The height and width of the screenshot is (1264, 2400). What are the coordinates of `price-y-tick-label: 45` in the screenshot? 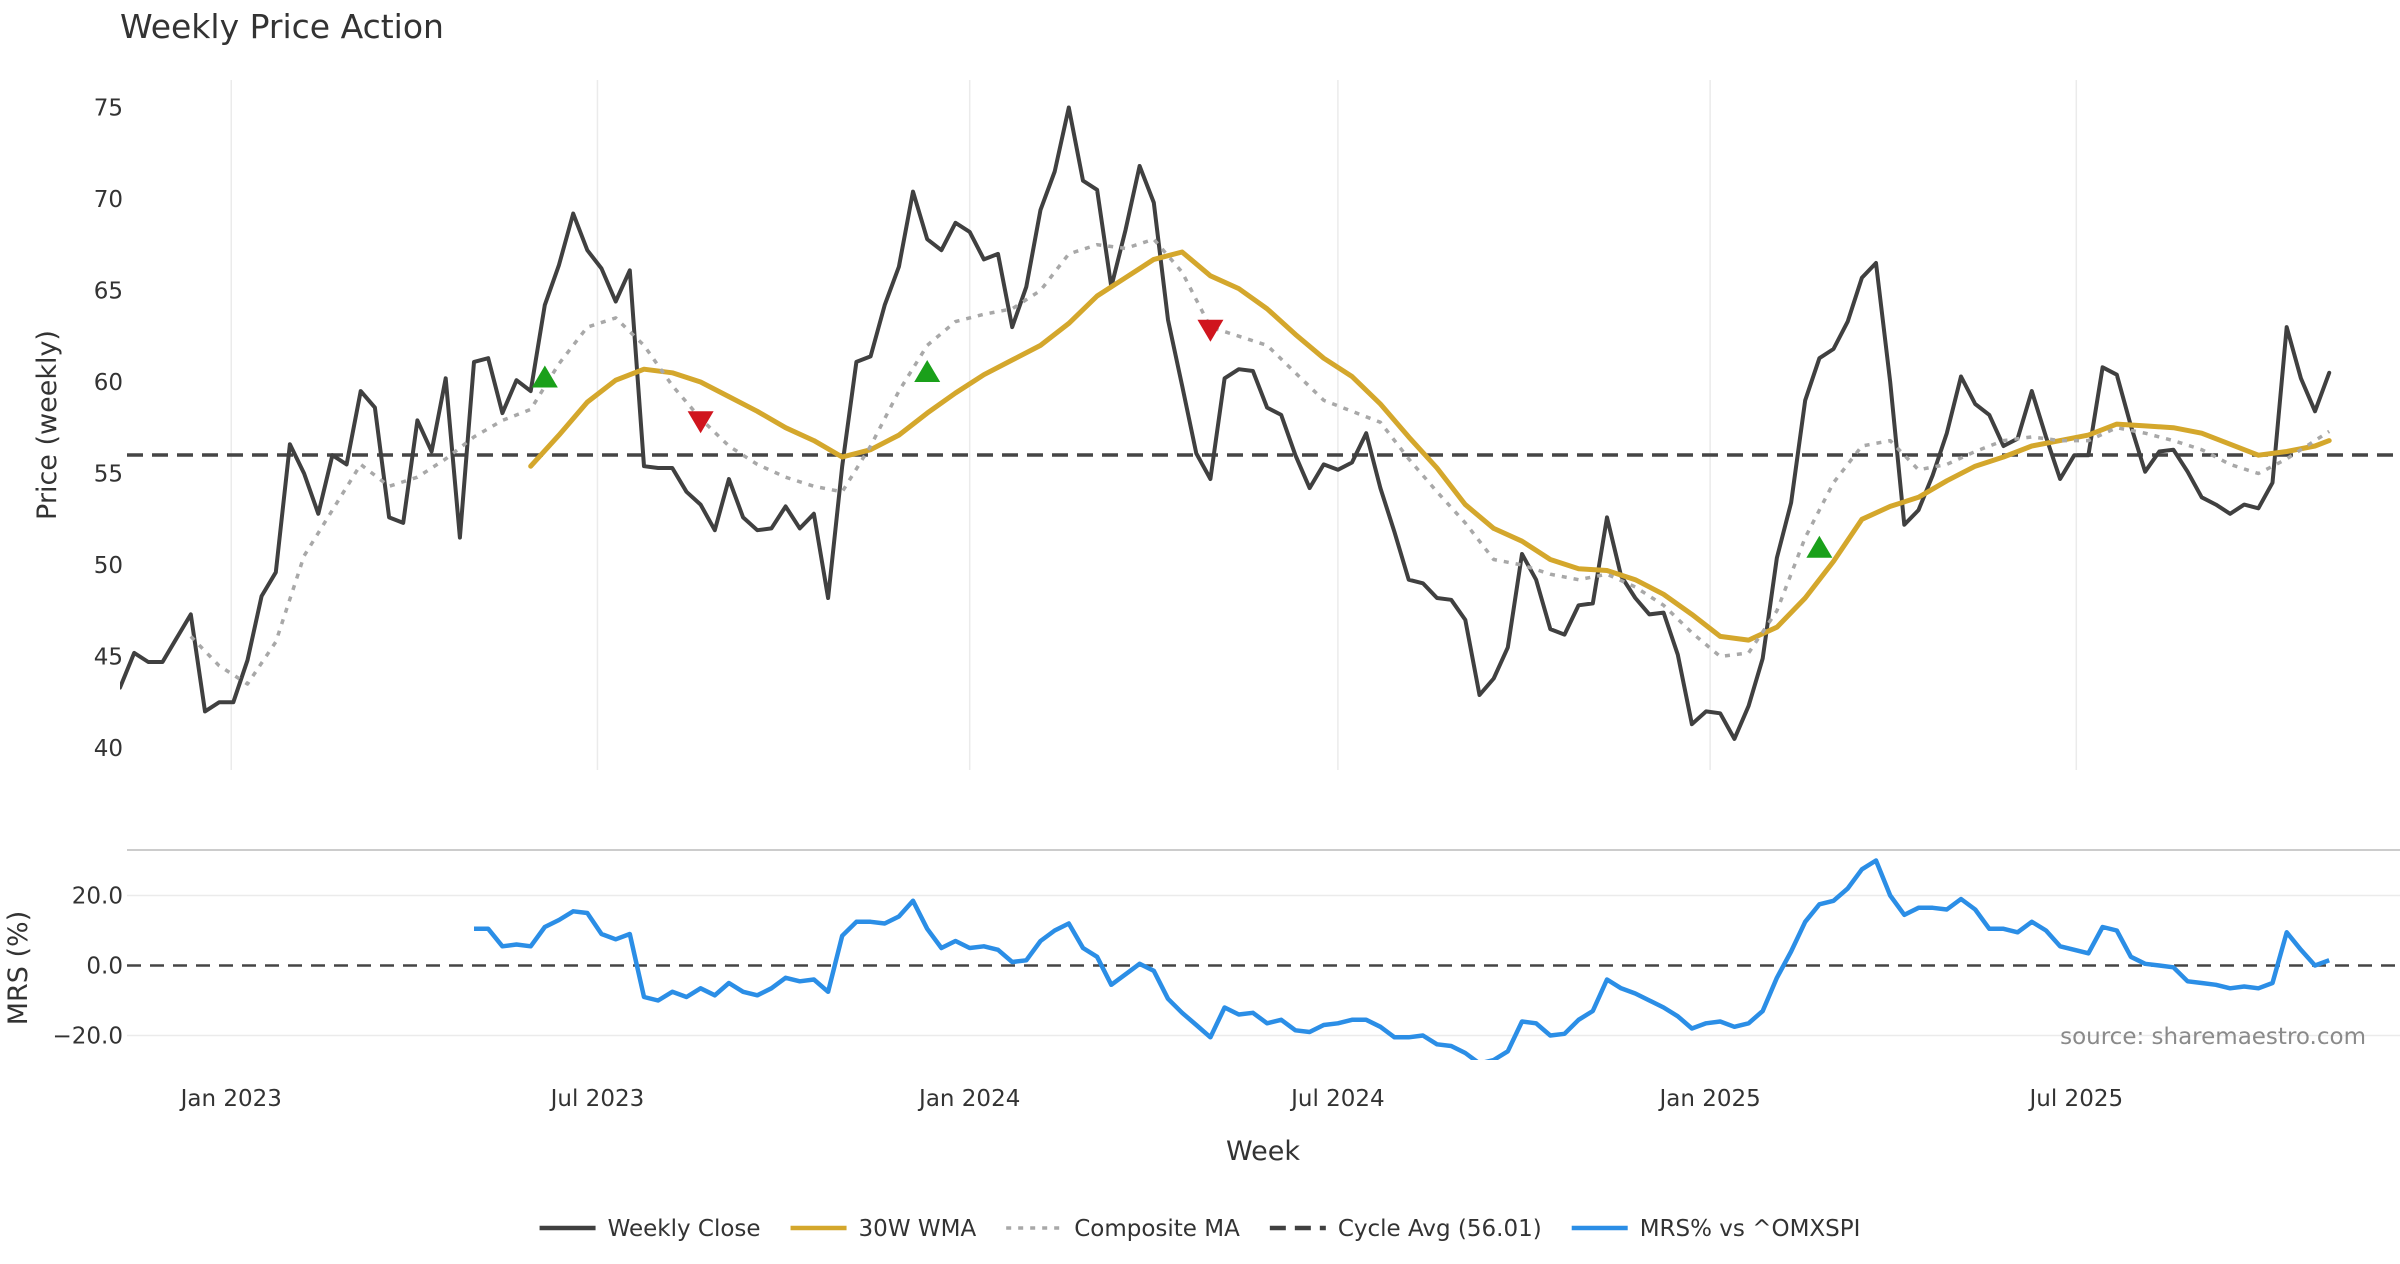 It's located at (108, 658).